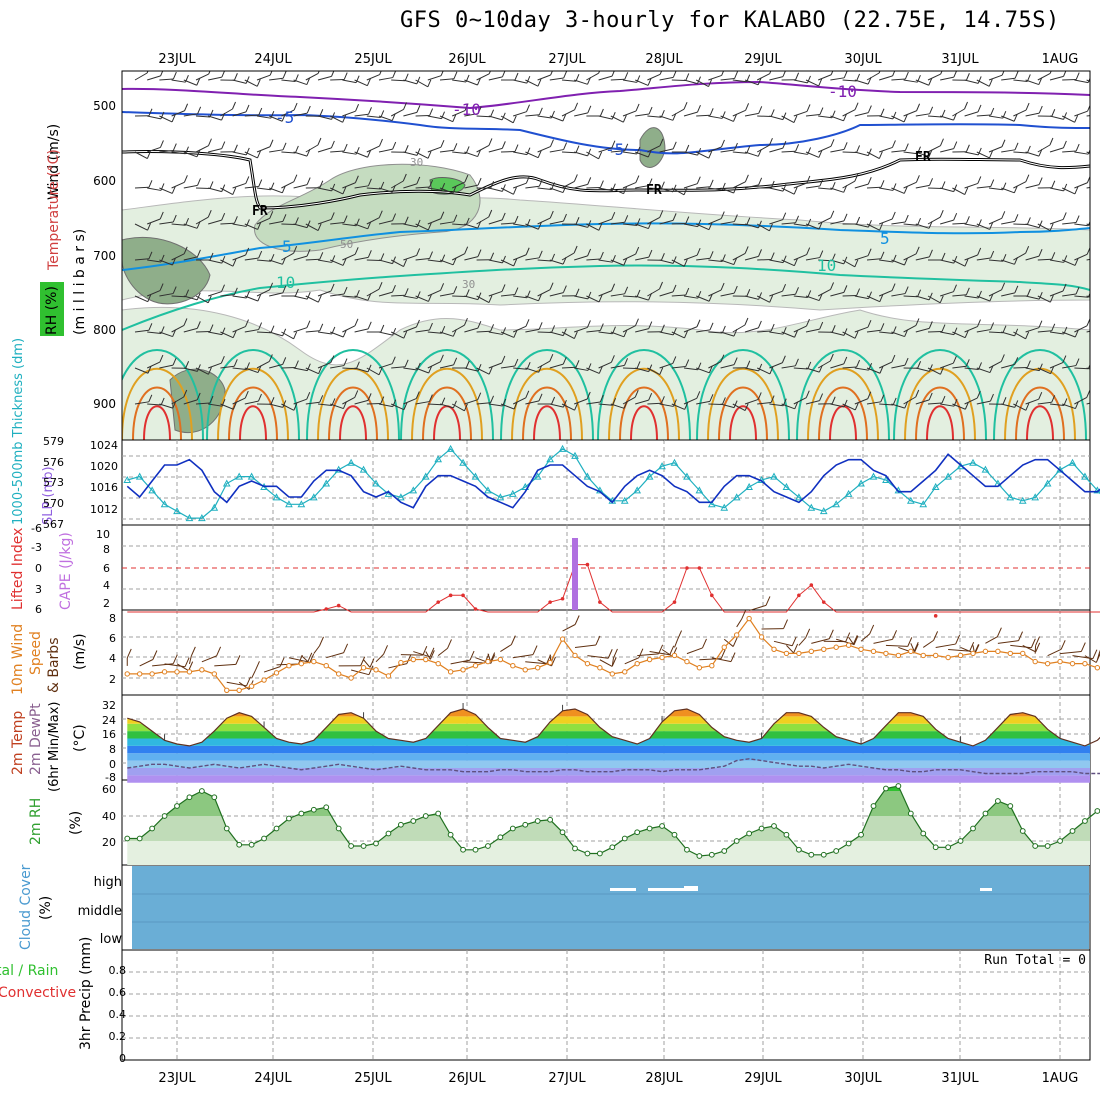 Image resolution: width=1100 pixels, height=1100 pixels. What do you see at coordinates (610, 907) in the screenshot?
I see `cloud-cover-area` at bounding box center [610, 907].